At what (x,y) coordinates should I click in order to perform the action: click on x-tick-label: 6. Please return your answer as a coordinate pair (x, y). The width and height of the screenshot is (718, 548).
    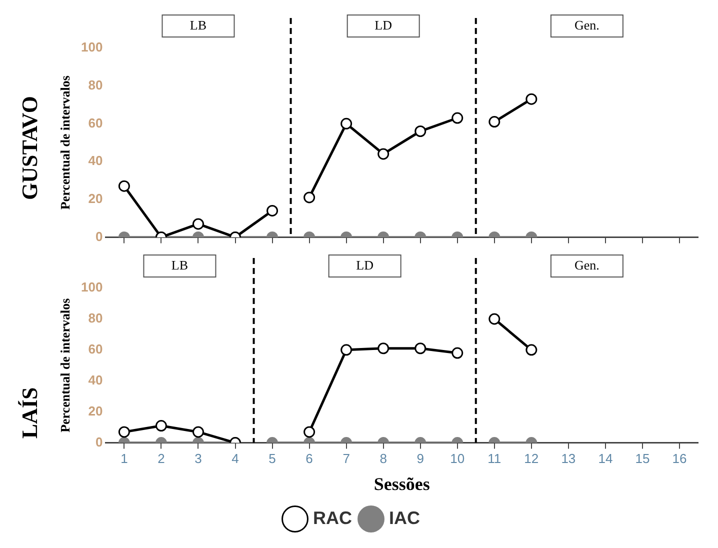
    Looking at the image, I should click on (309, 458).